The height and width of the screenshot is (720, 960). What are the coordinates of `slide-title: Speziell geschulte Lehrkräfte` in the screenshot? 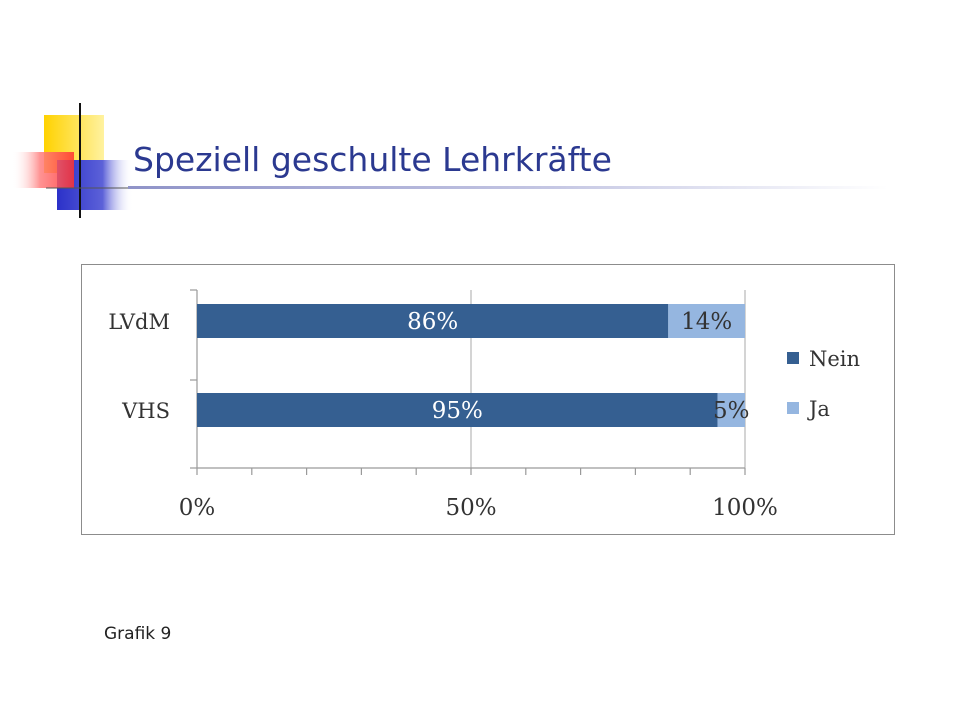 It's located at (372, 159).